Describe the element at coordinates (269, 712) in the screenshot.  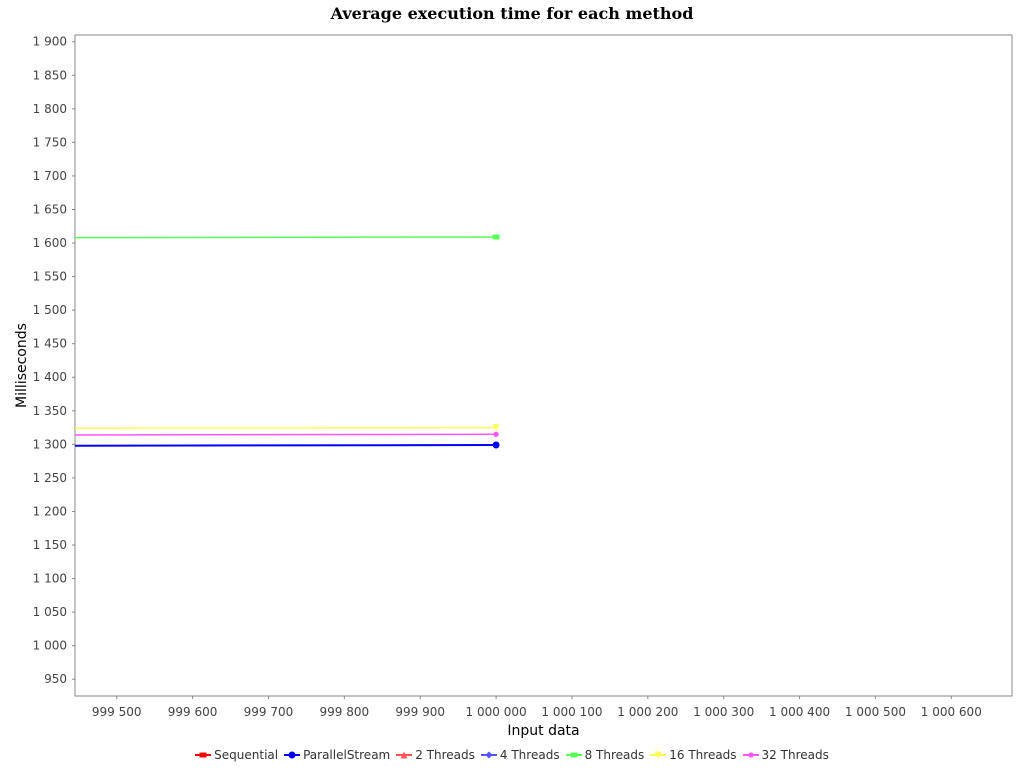
I see `x-tick-label: 999 700` at that location.